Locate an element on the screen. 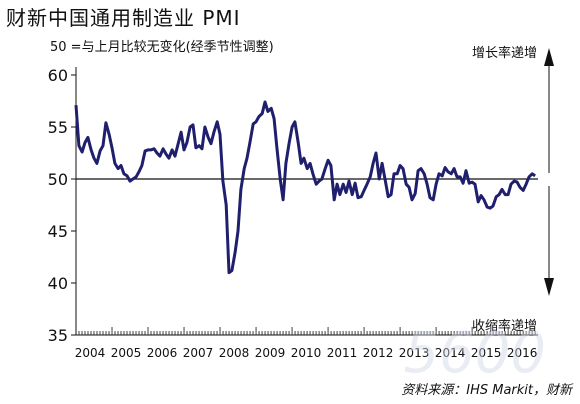 This screenshot has height=404, width=580. y-tick-label: 60 is located at coordinates (58, 75).